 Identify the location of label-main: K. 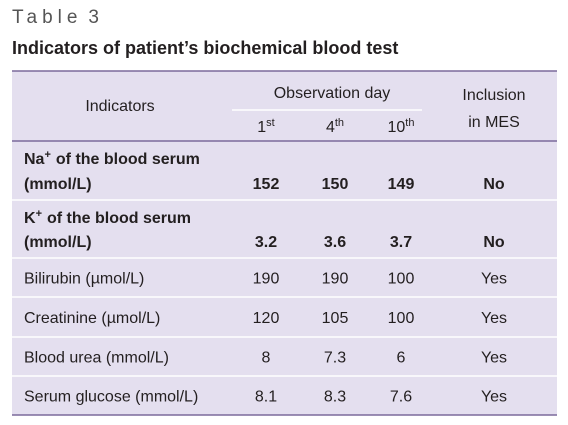
(30, 218).